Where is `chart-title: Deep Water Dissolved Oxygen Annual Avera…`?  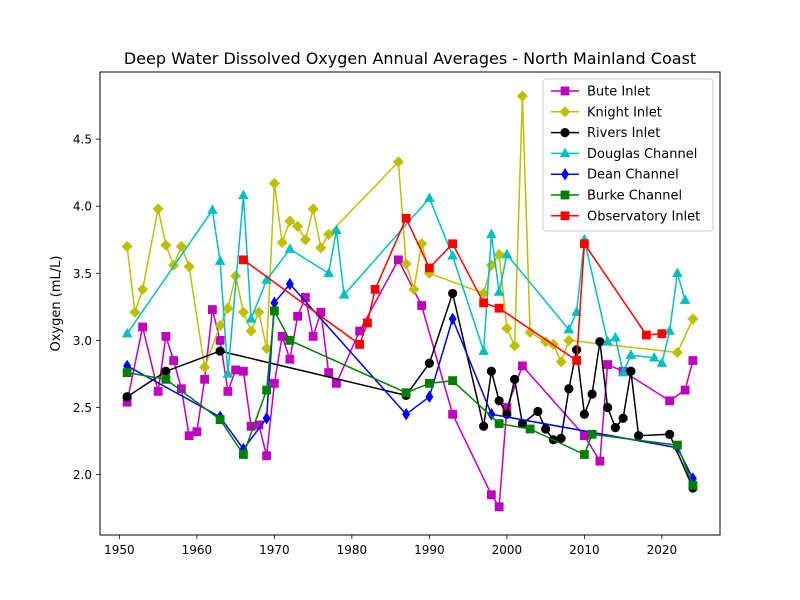
chart-title: Deep Water Dissolved Oxygen Annual Avera… is located at coordinates (410, 58).